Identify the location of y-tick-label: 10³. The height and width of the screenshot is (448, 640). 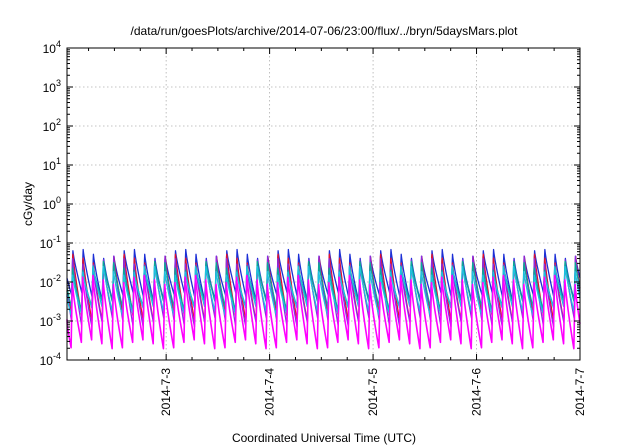
(52, 86).